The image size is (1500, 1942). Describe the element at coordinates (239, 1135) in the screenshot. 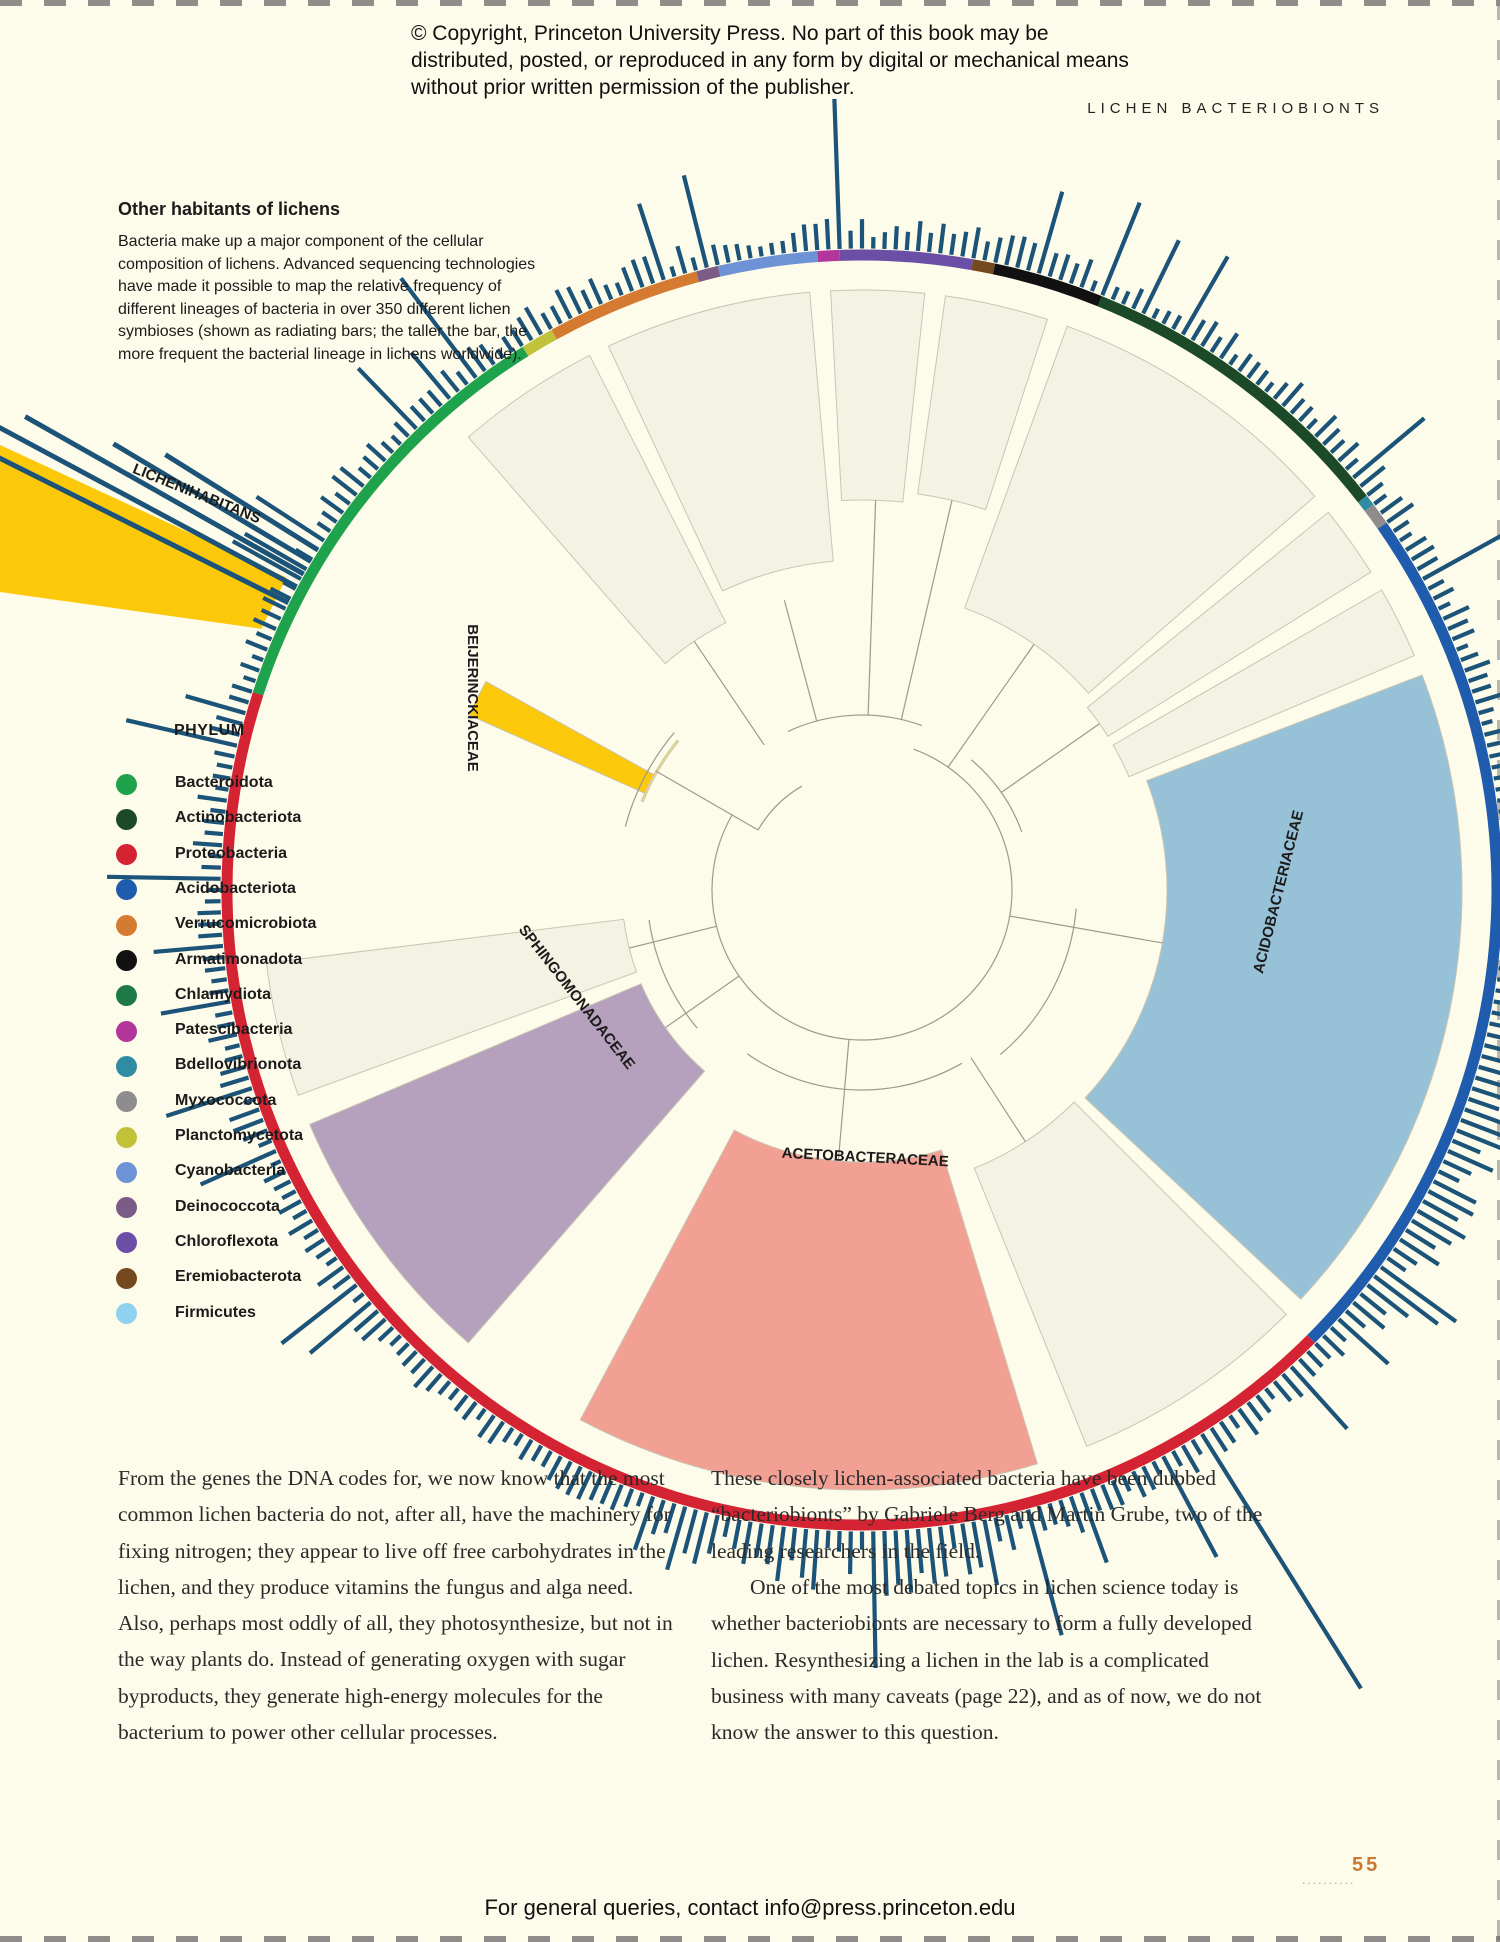

I see `legend-label: Planctomycetota` at that location.